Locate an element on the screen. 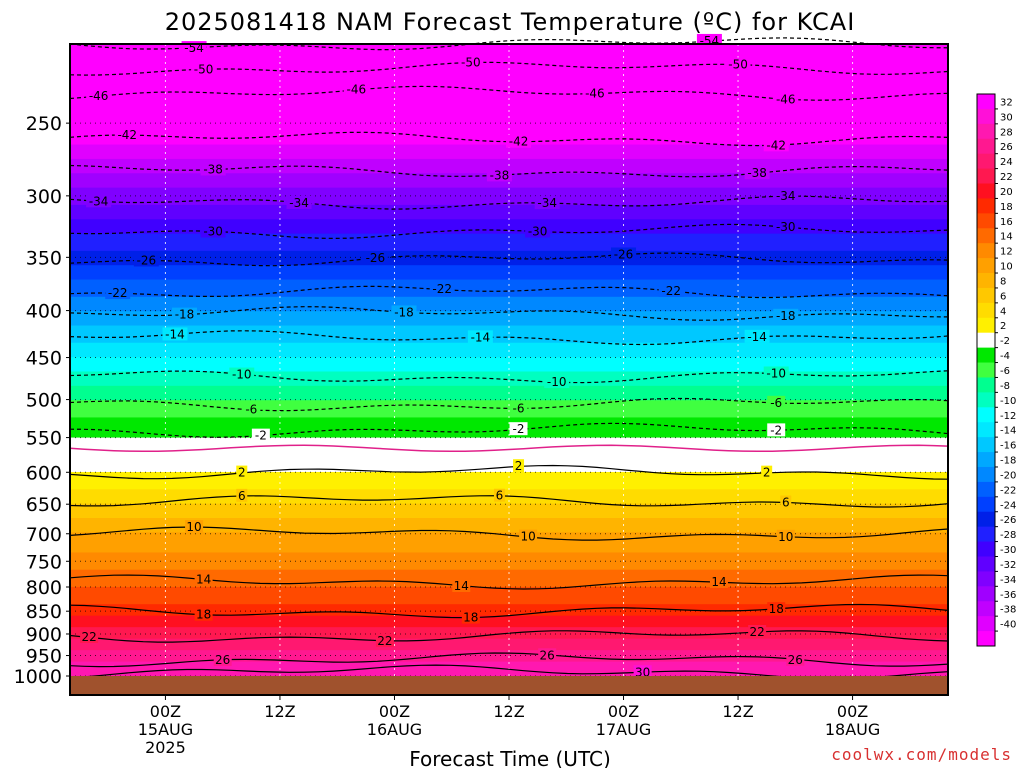 The image size is (1024, 768). isotherm-label: 18 is located at coordinates (203, 615).